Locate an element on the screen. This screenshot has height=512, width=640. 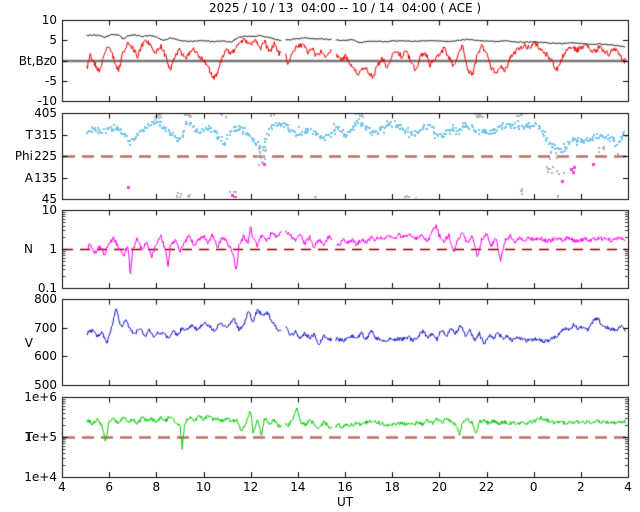
y-tick-label: 405 is located at coordinates (45, 113).